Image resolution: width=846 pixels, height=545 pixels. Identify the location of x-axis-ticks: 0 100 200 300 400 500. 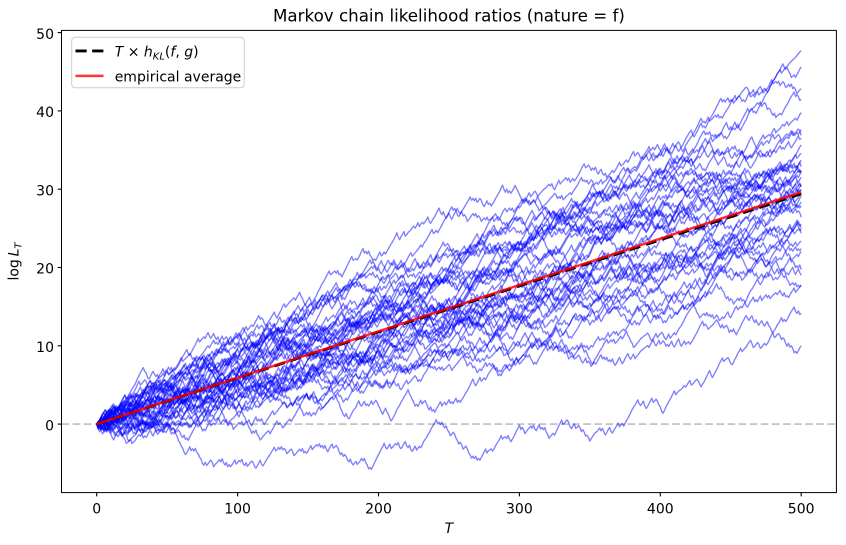
(453, 504).